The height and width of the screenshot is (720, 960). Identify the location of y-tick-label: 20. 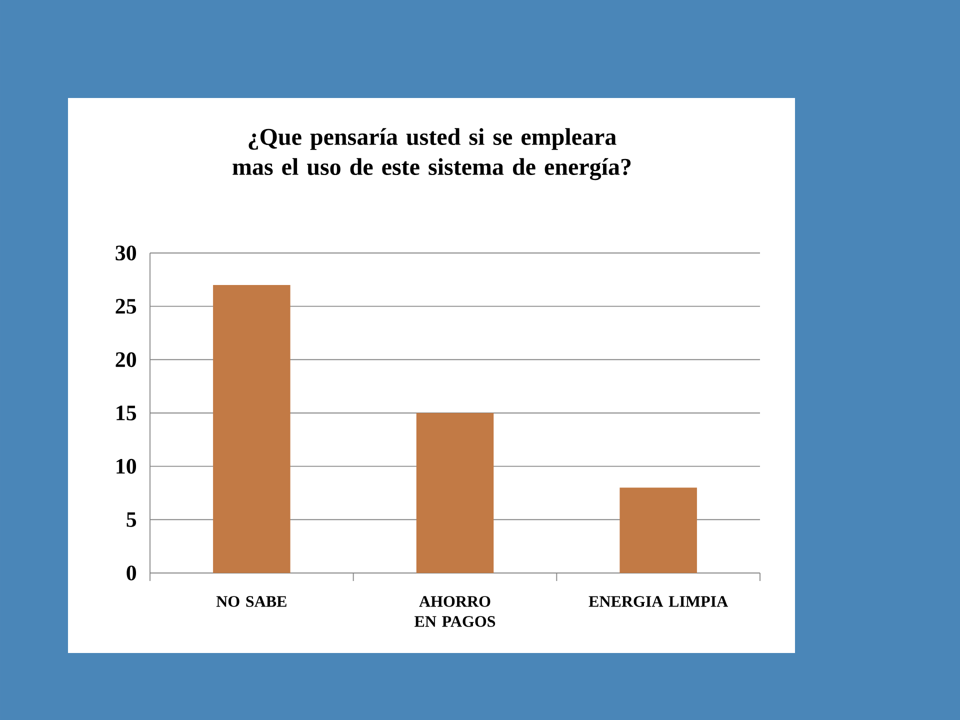
(126, 360).